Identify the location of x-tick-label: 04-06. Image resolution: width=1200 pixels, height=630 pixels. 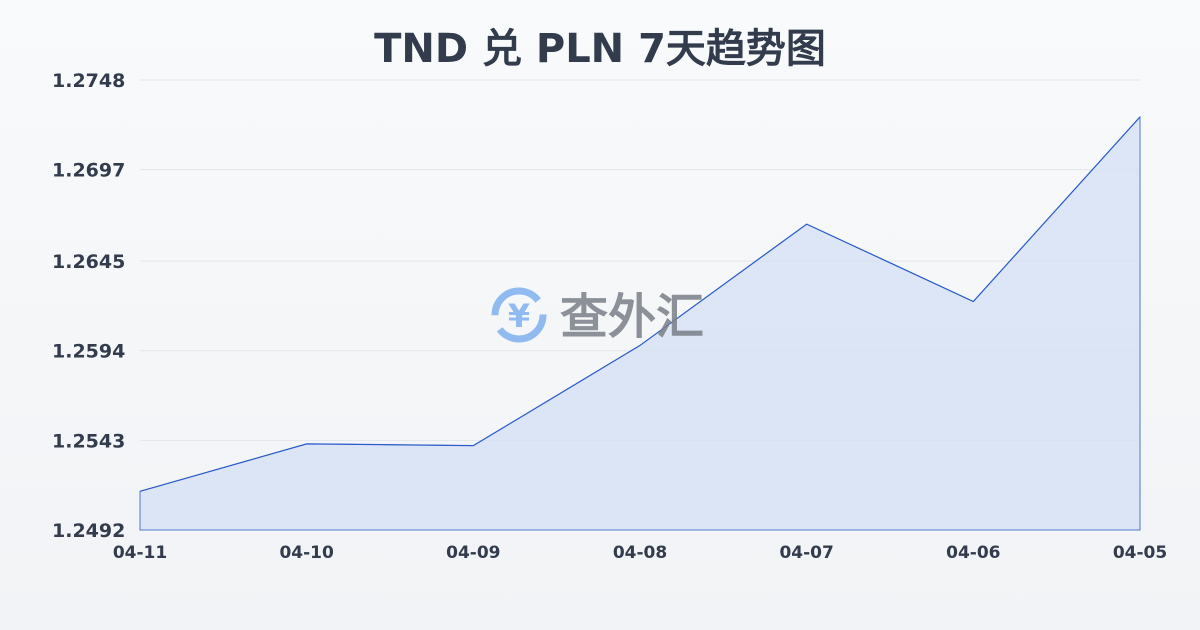
(973, 553).